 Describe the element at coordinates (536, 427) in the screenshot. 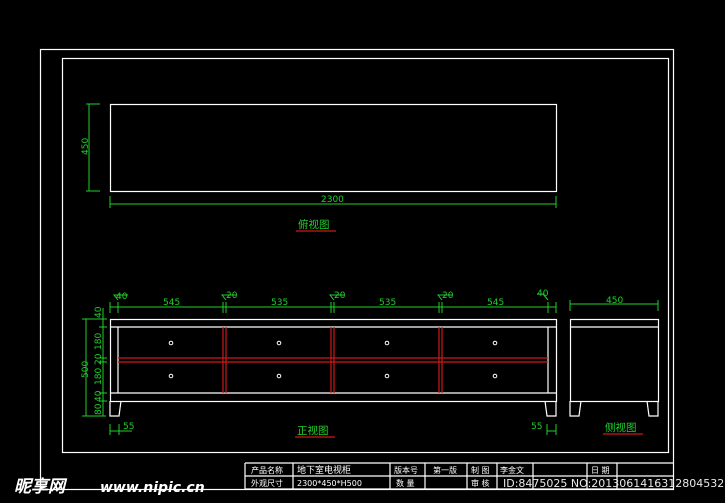

I see `leg-dim-right: 55` at that location.